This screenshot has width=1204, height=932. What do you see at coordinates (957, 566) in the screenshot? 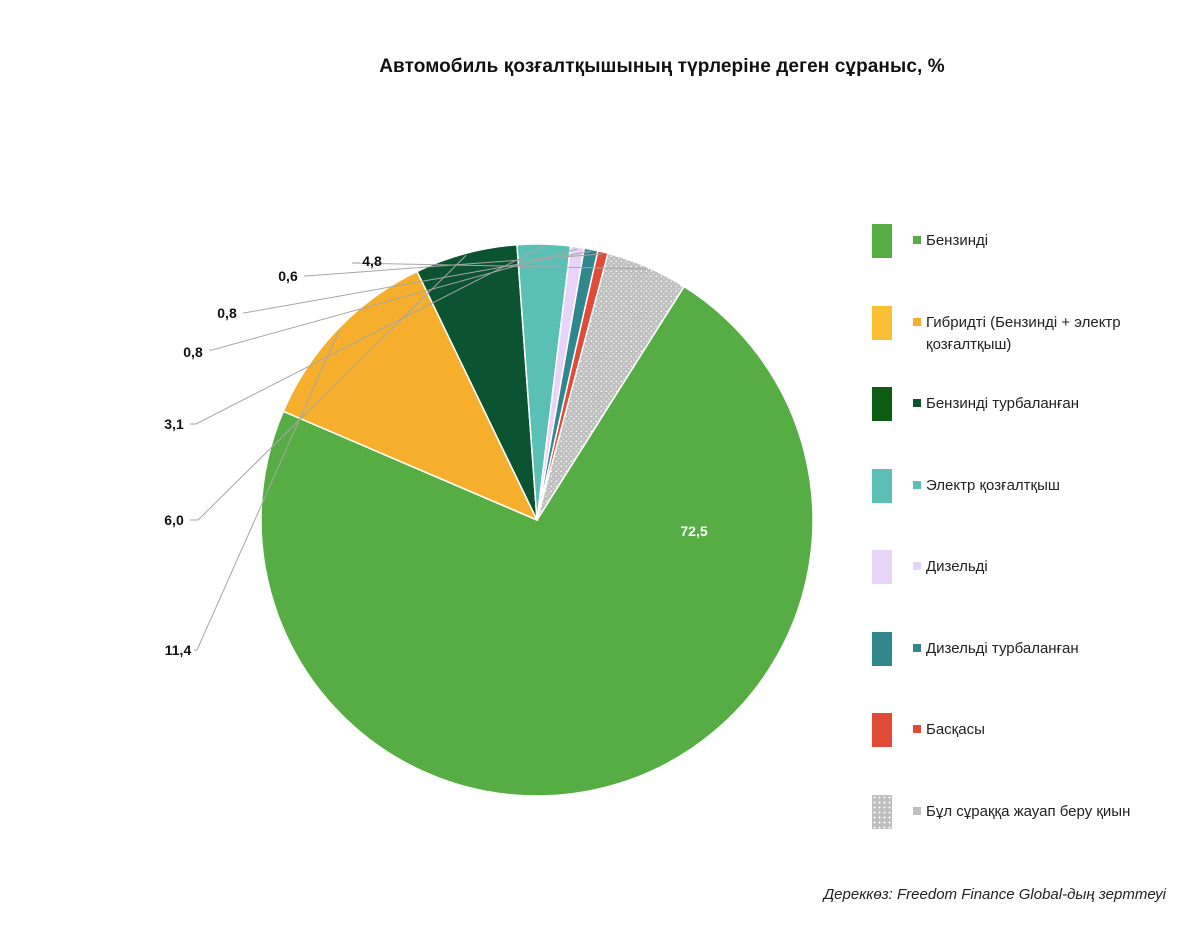
I see `legend-label: Дизельді` at bounding box center [957, 566].